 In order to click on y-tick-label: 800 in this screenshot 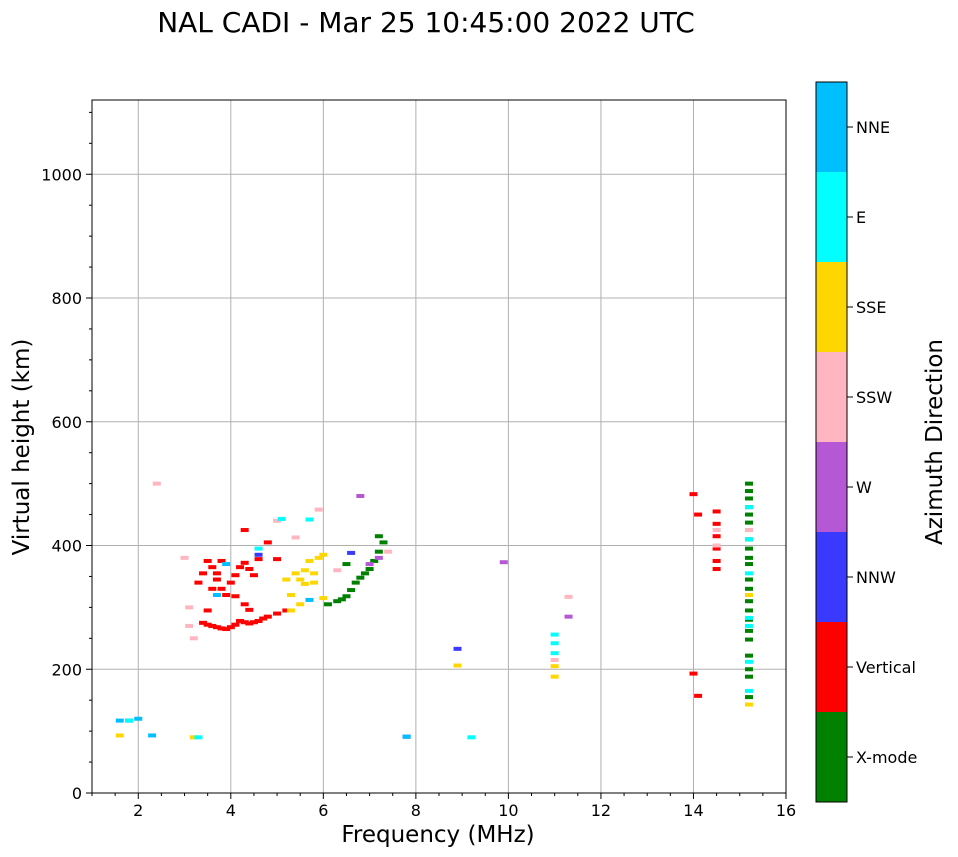, I will do `click(66, 298)`.